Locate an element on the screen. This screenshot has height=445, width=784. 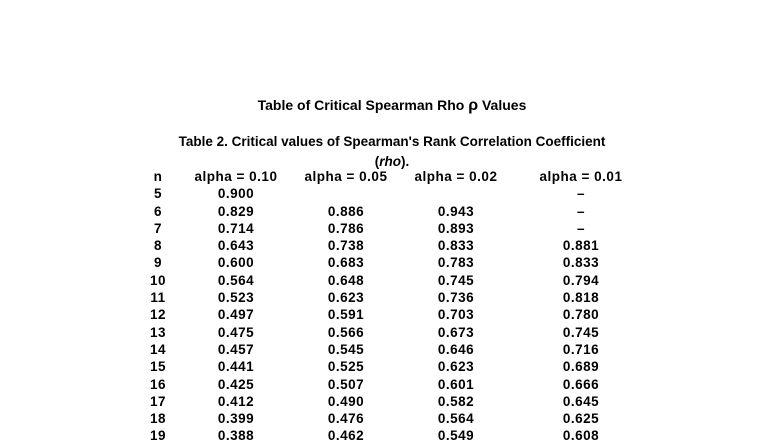
table-row: 5 0.900 – is located at coordinates (393, 193).